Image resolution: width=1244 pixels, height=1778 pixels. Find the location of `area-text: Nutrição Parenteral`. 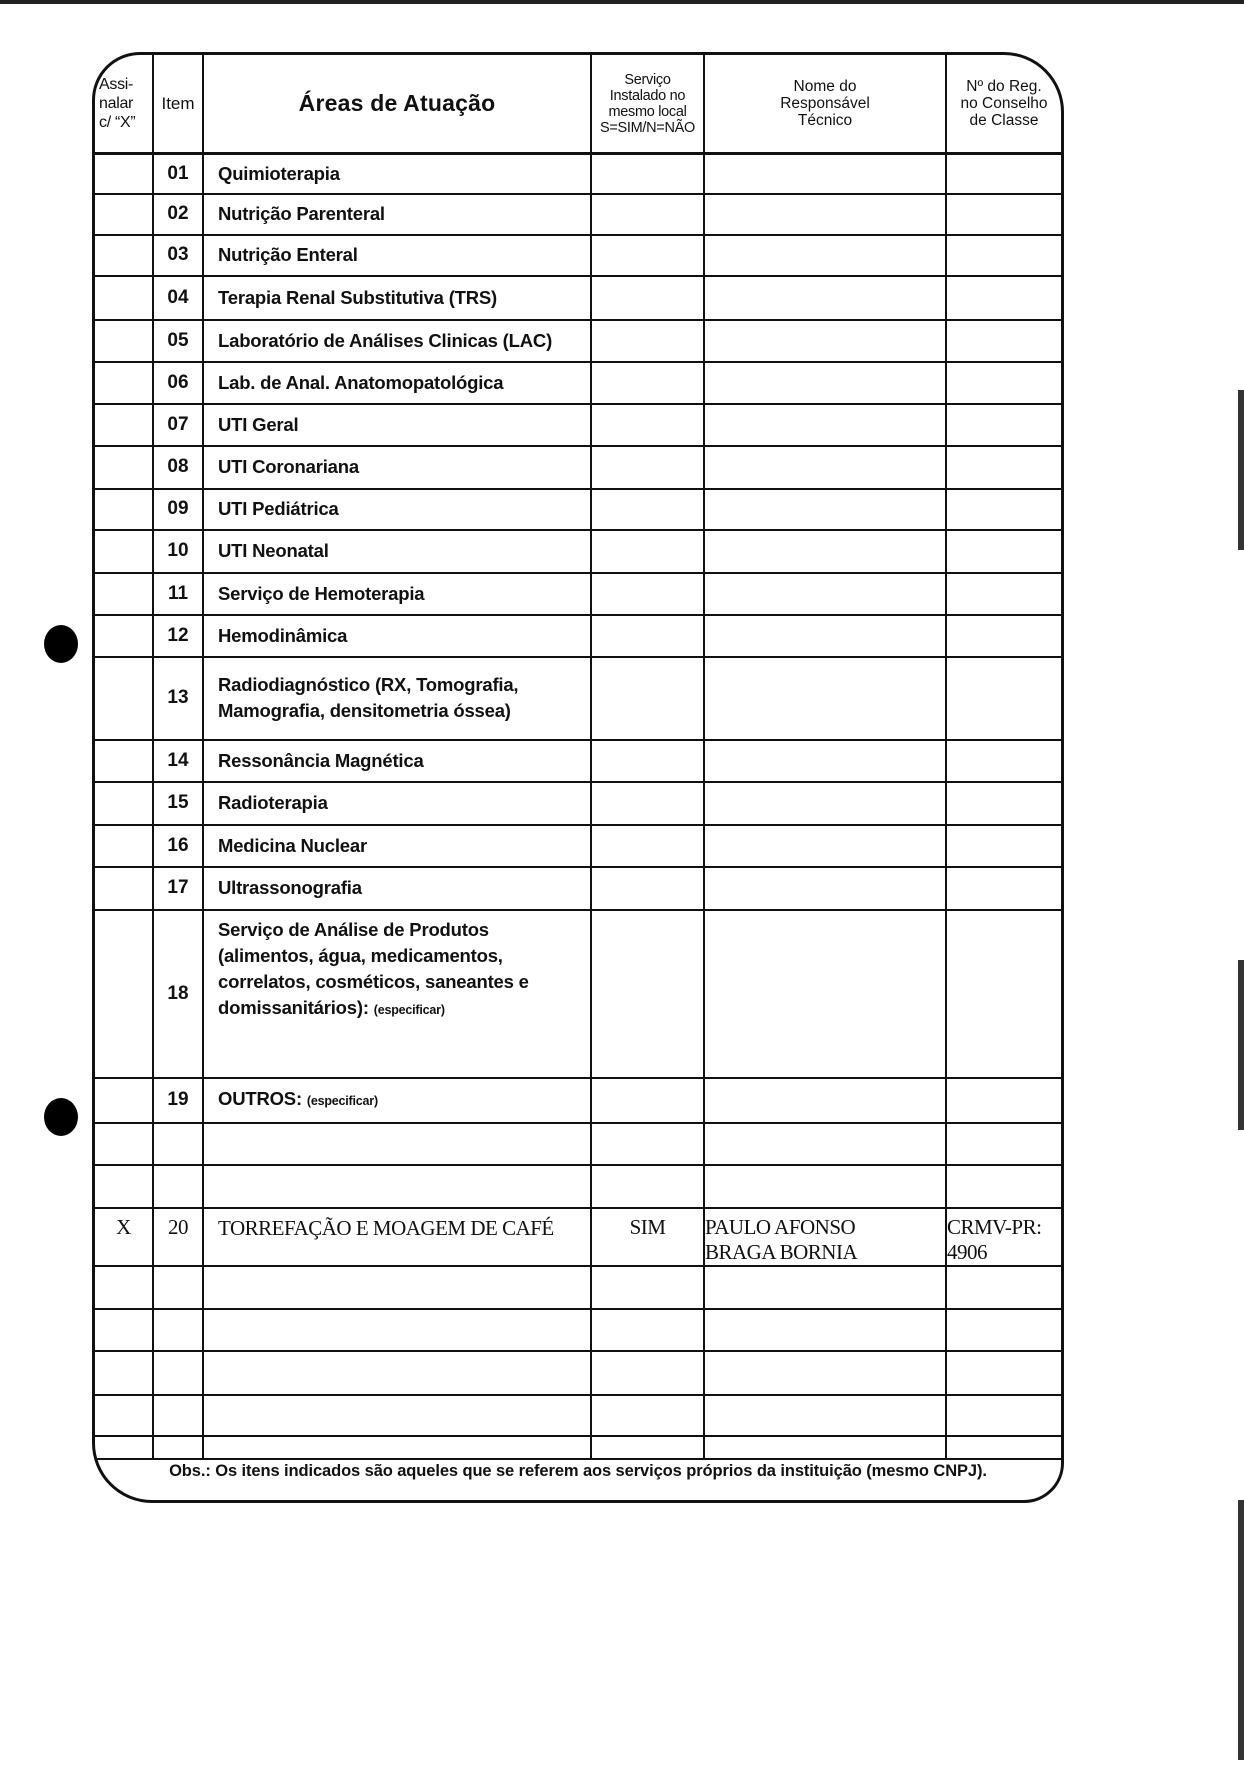

area-text: Nutrição Parenteral is located at coordinates (301, 213).